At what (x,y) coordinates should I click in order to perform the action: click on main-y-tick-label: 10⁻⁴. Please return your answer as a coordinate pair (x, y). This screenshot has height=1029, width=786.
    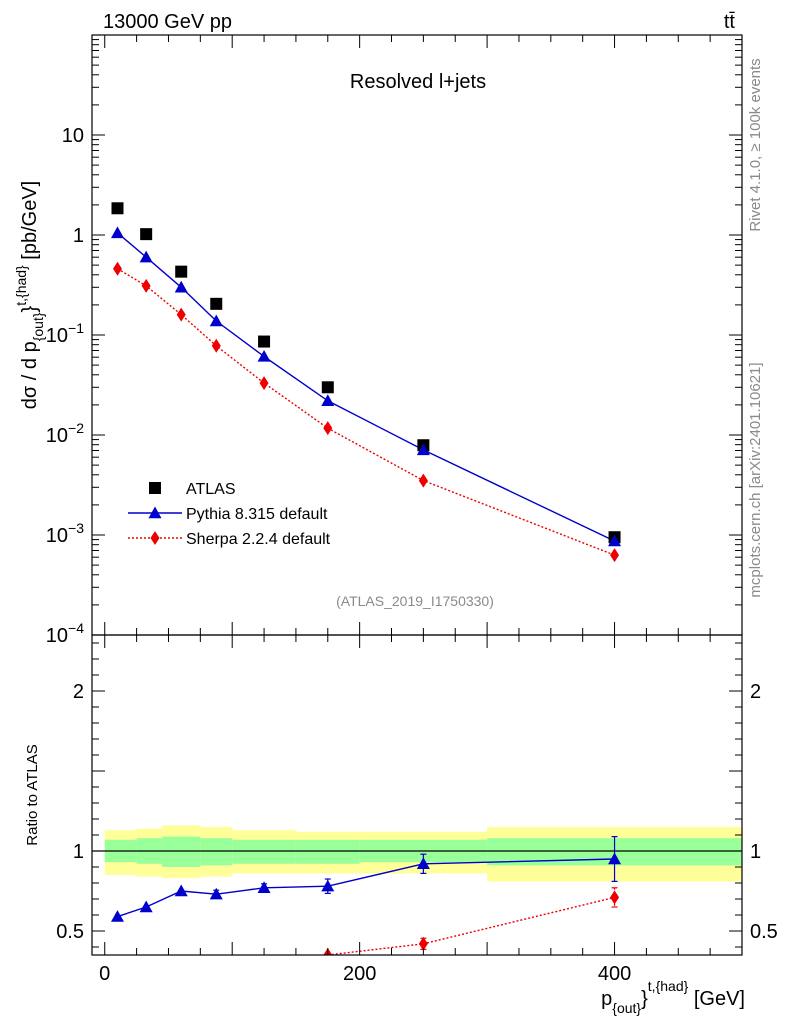
    Looking at the image, I should click on (65, 633).